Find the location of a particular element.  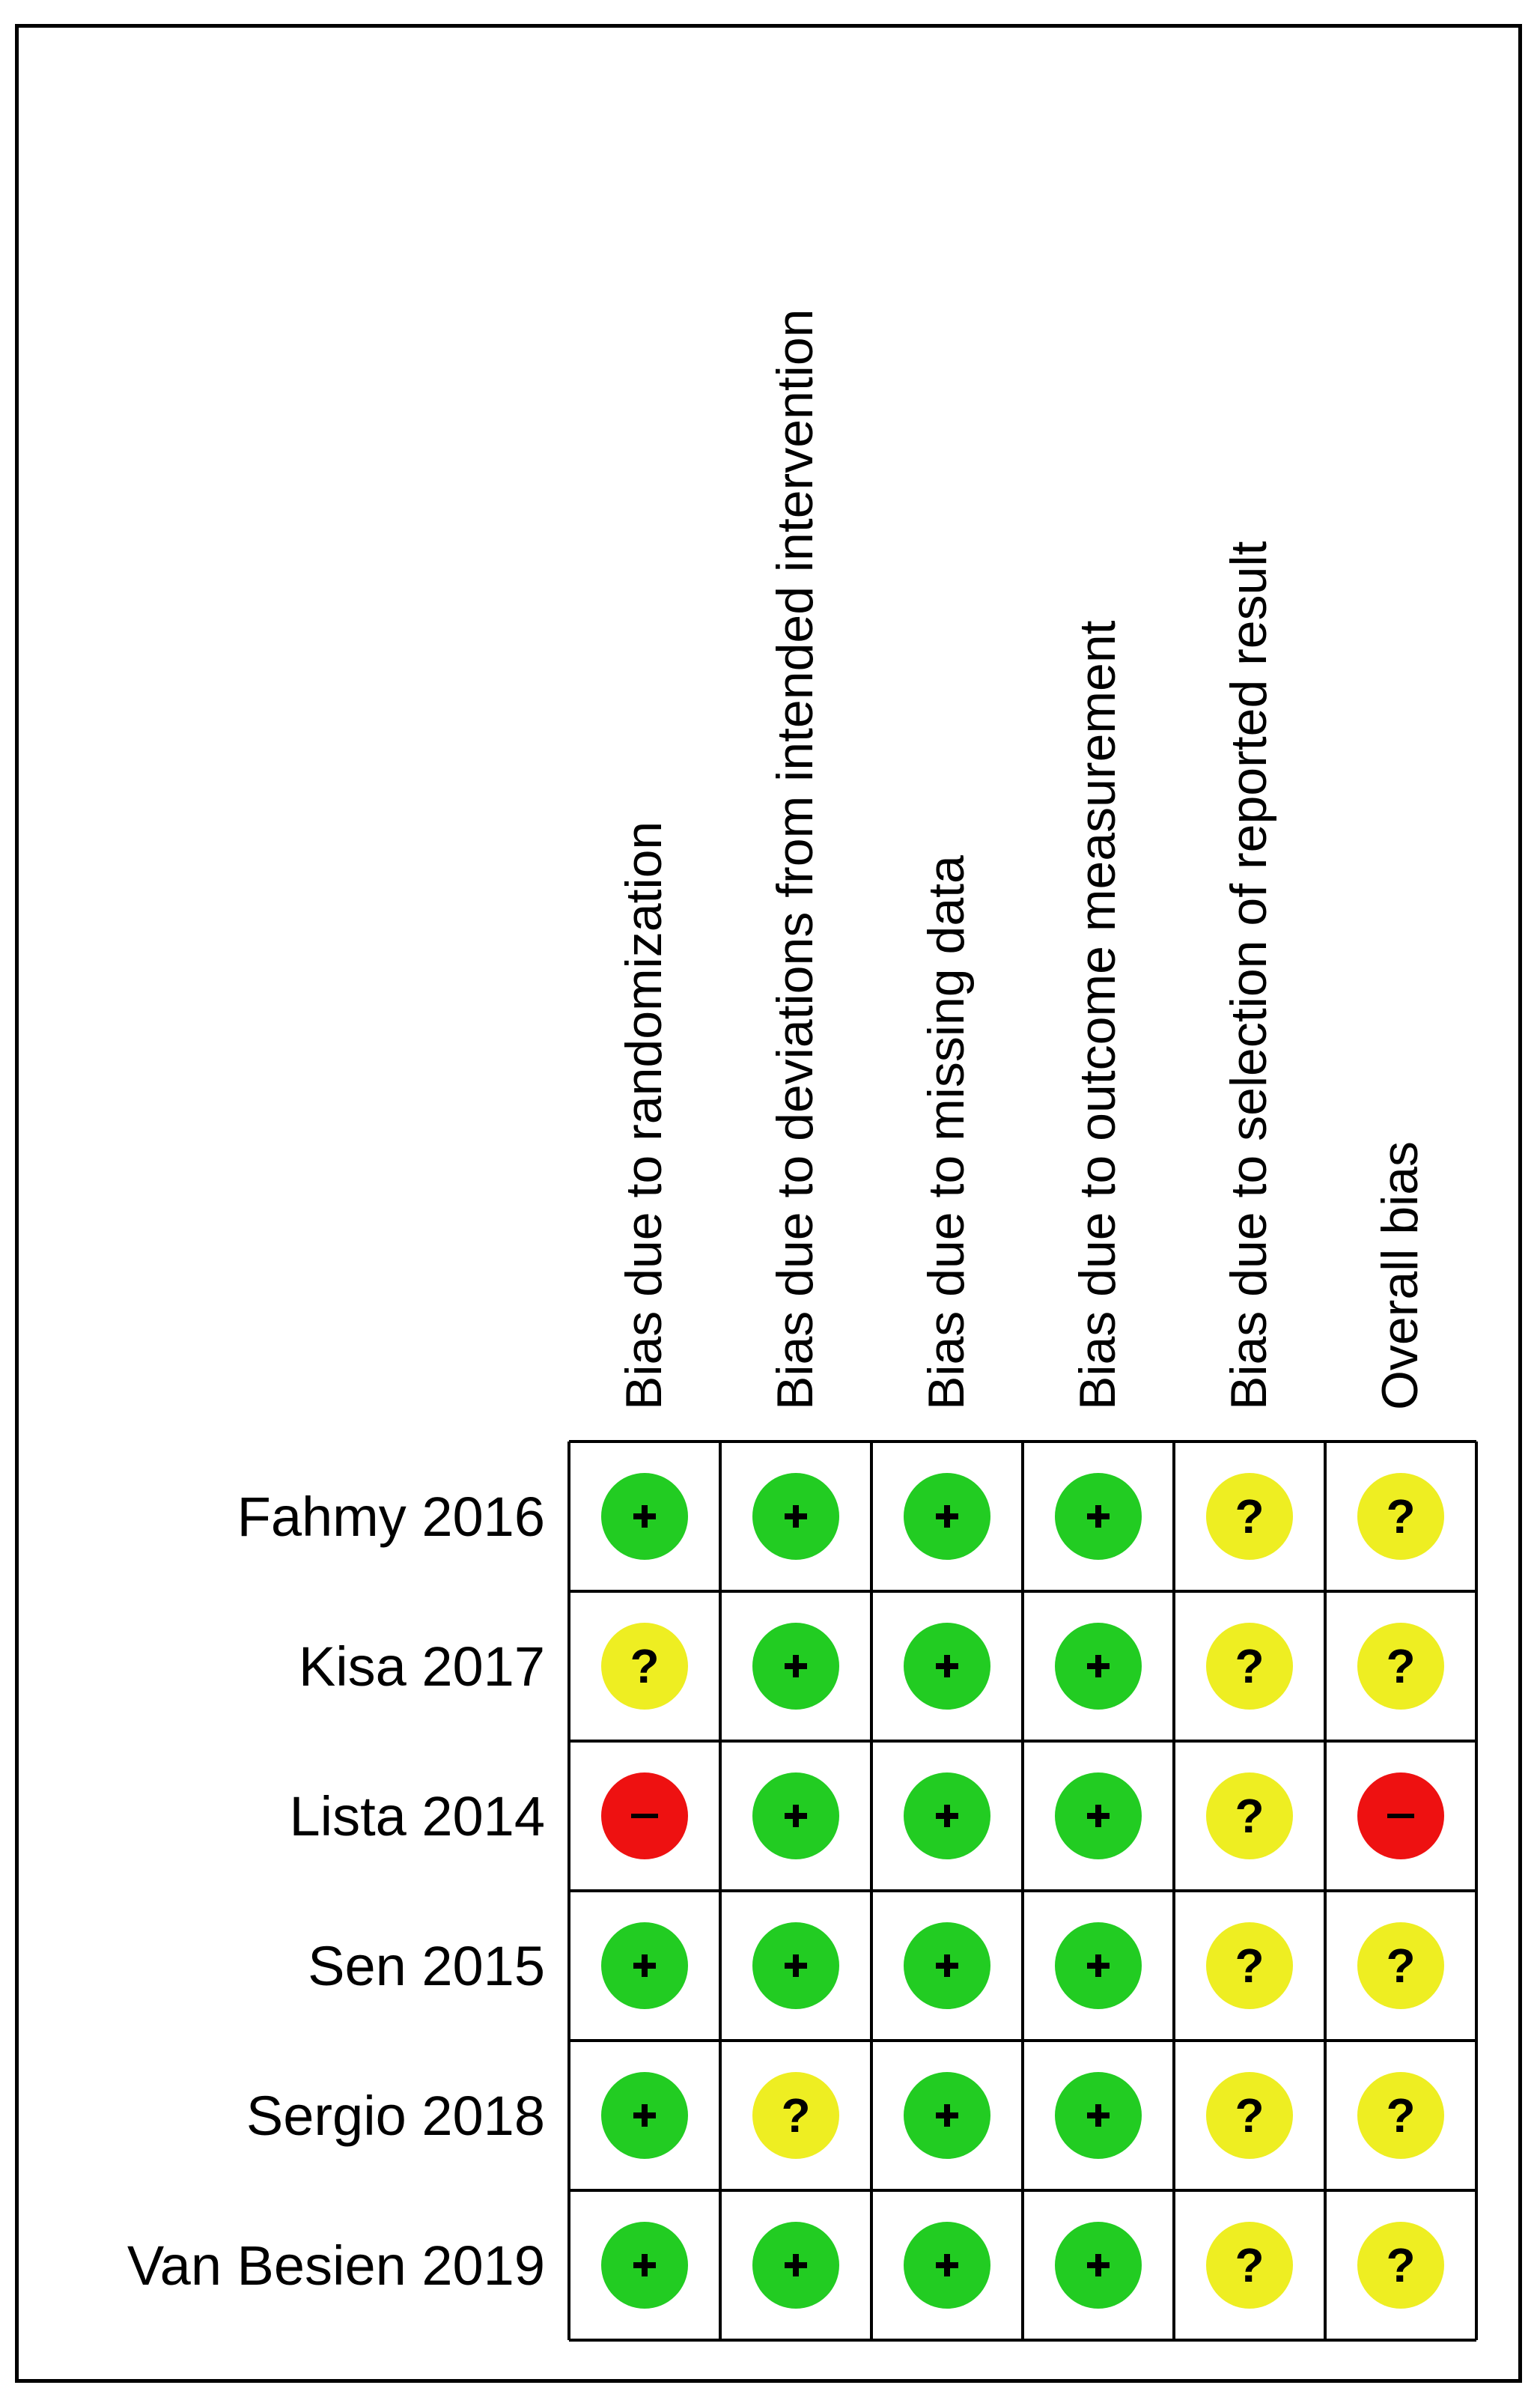

column-header: Bias due to selection of reported result is located at coordinates (1248, 976).